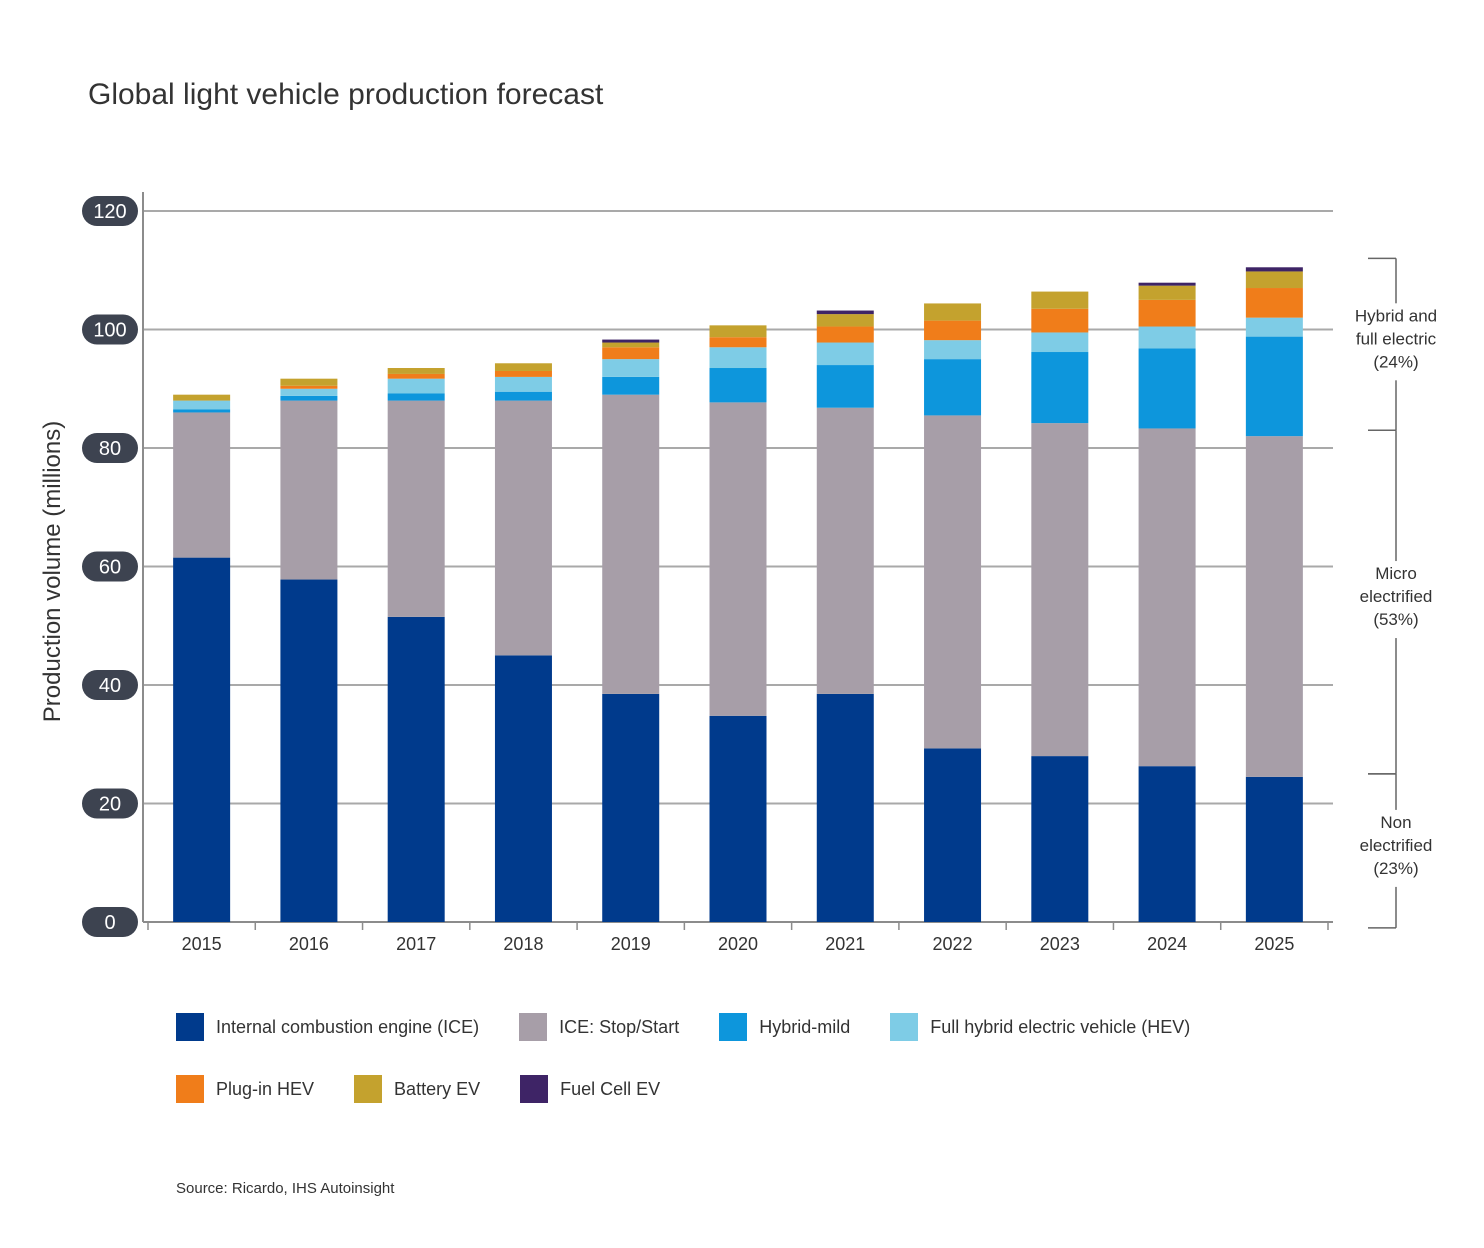 Image resolution: width=1484 pixels, height=1248 pixels. I want to click on x-tick-label-2019: 2019, so click(631, 944).